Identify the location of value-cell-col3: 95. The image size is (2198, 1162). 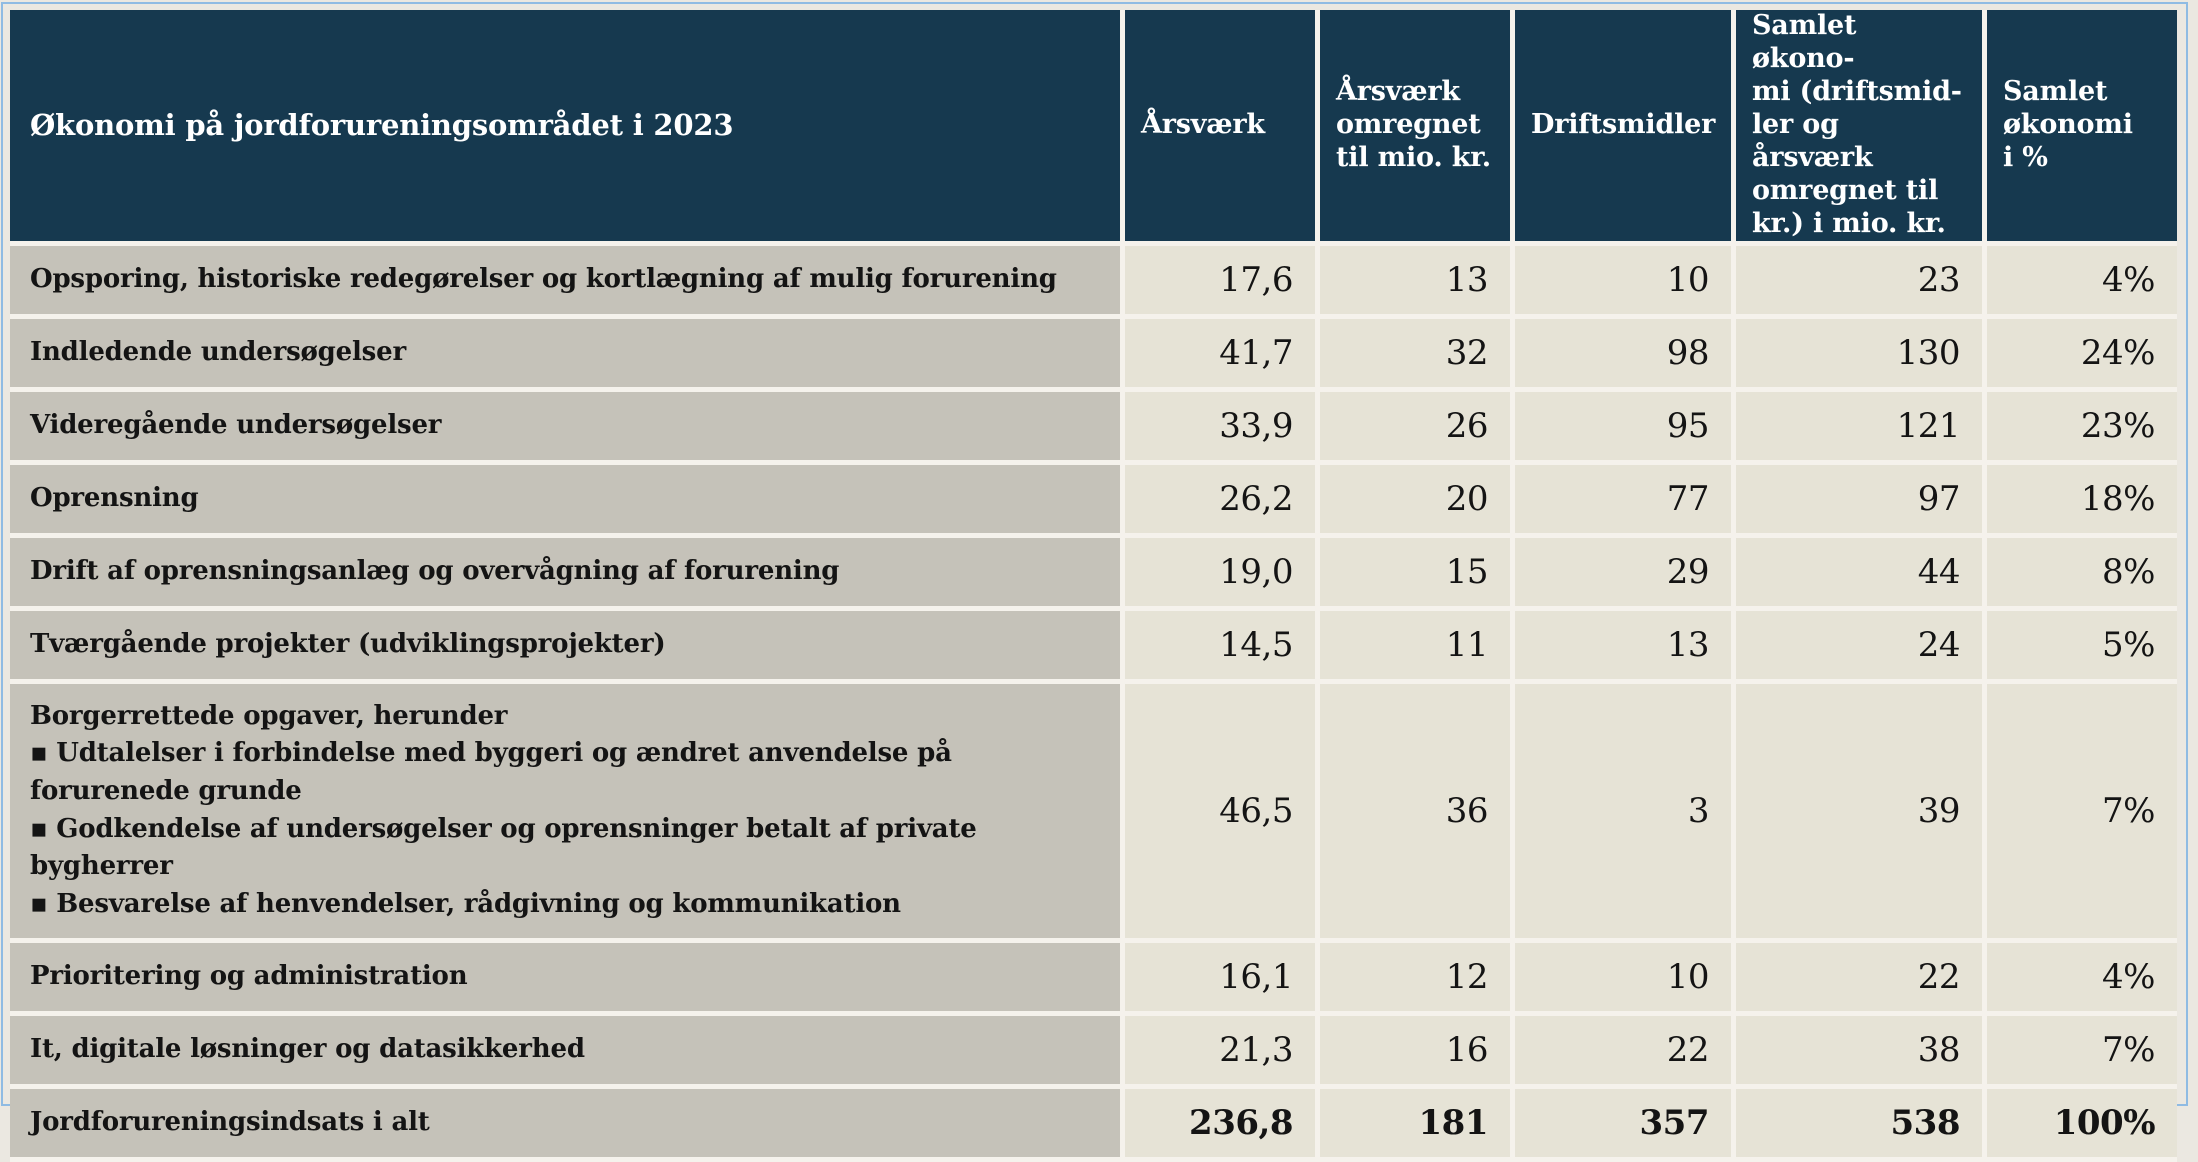
(1623, 425).